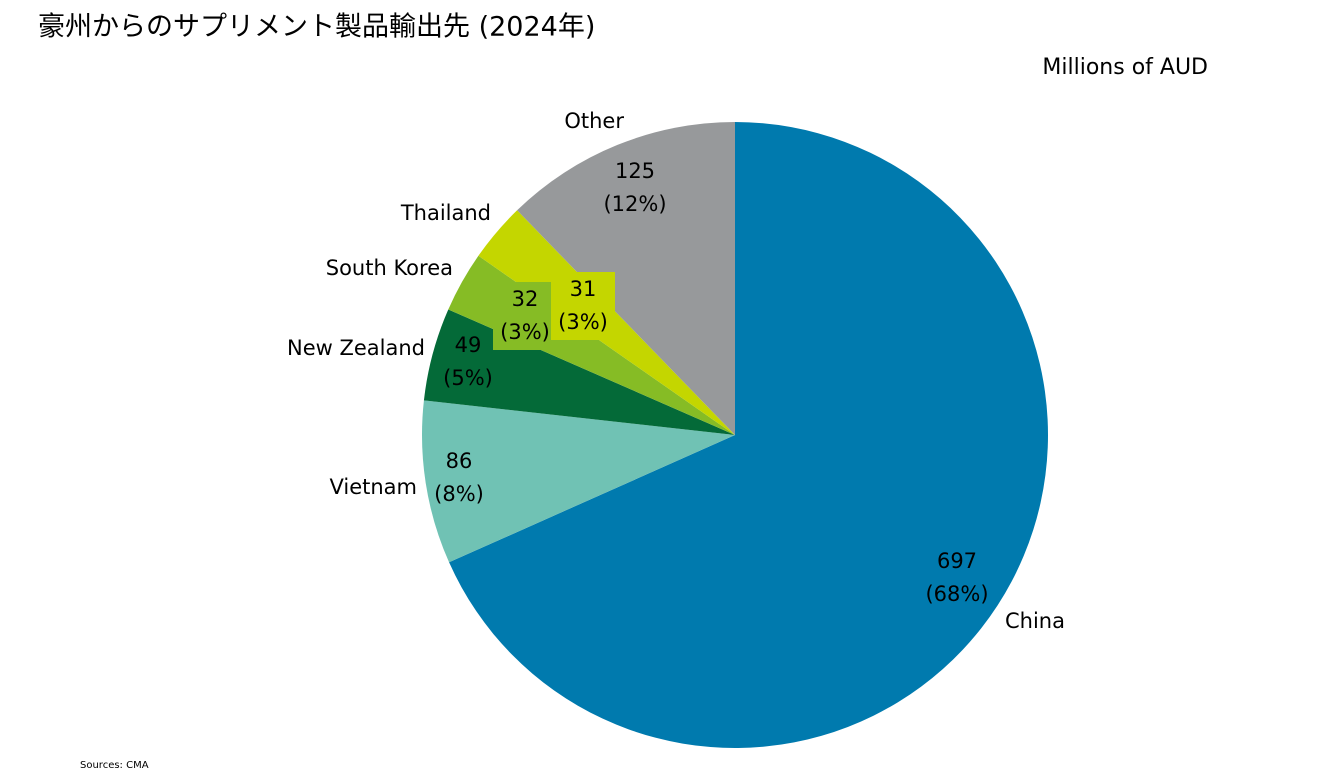 This screenshot has width=1318, height=769. I want to click on chart-subtitle: Millions of AUD, so click(1125, 67).